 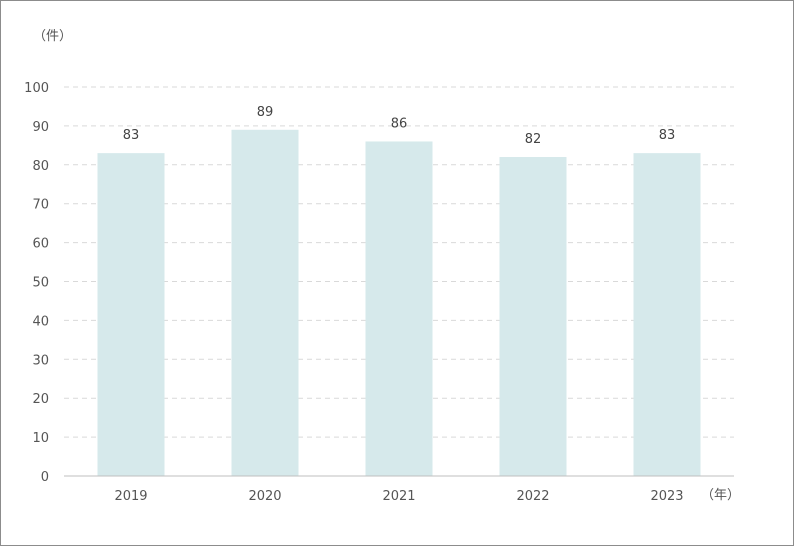 I want to click on x-tick-label-2021: 2021, so click(x=398, y=496).